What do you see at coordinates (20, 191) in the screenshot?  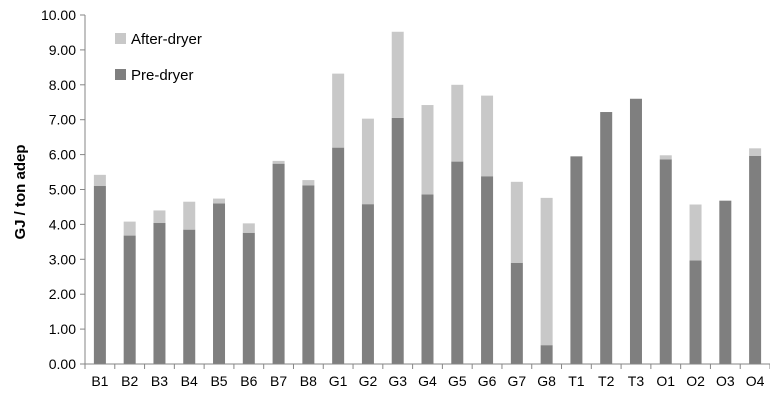 I see `y-axis-title: GJ / ton adep` at bounding box center [20, 191].